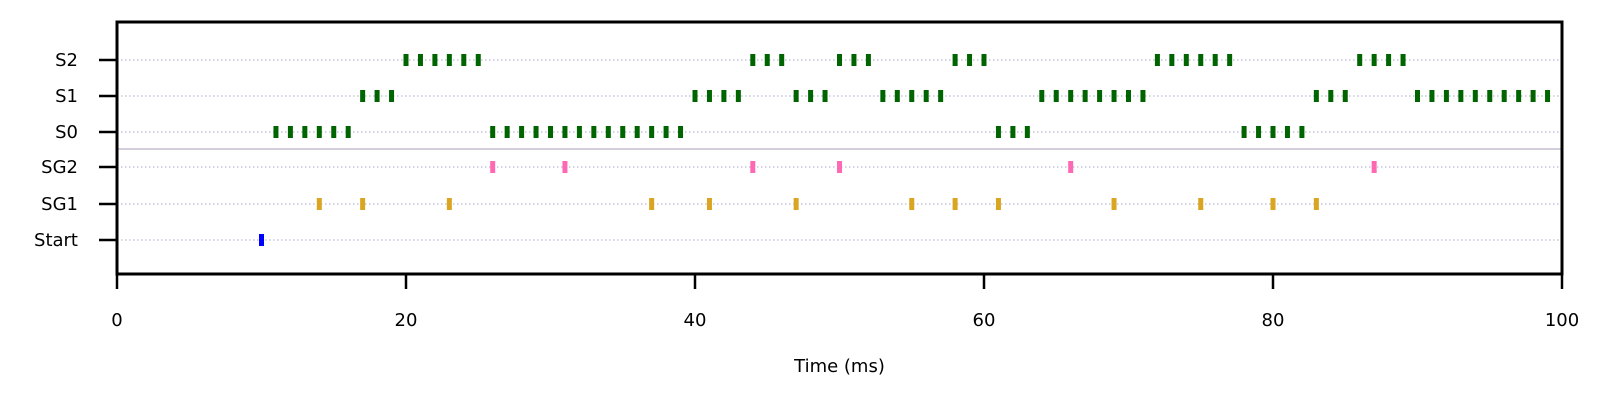  What do you see at coordinates (695, 320) in the screenshot?
I see `x-tick-label-40: 40` at bounding box center [695, 320].